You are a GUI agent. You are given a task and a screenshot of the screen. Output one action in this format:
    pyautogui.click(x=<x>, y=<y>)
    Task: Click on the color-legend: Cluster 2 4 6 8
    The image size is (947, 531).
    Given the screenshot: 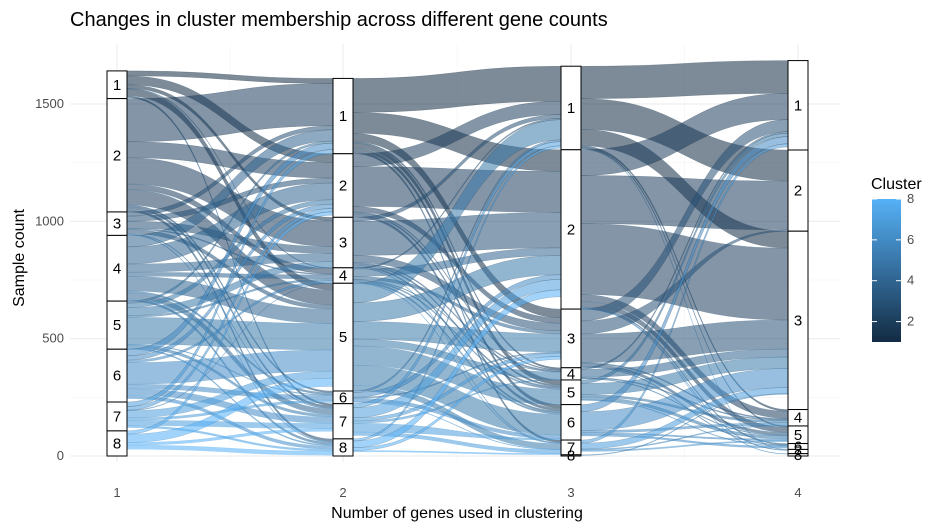 What is the action you would take?
    pyautogui.click(x=896, y=259)
    